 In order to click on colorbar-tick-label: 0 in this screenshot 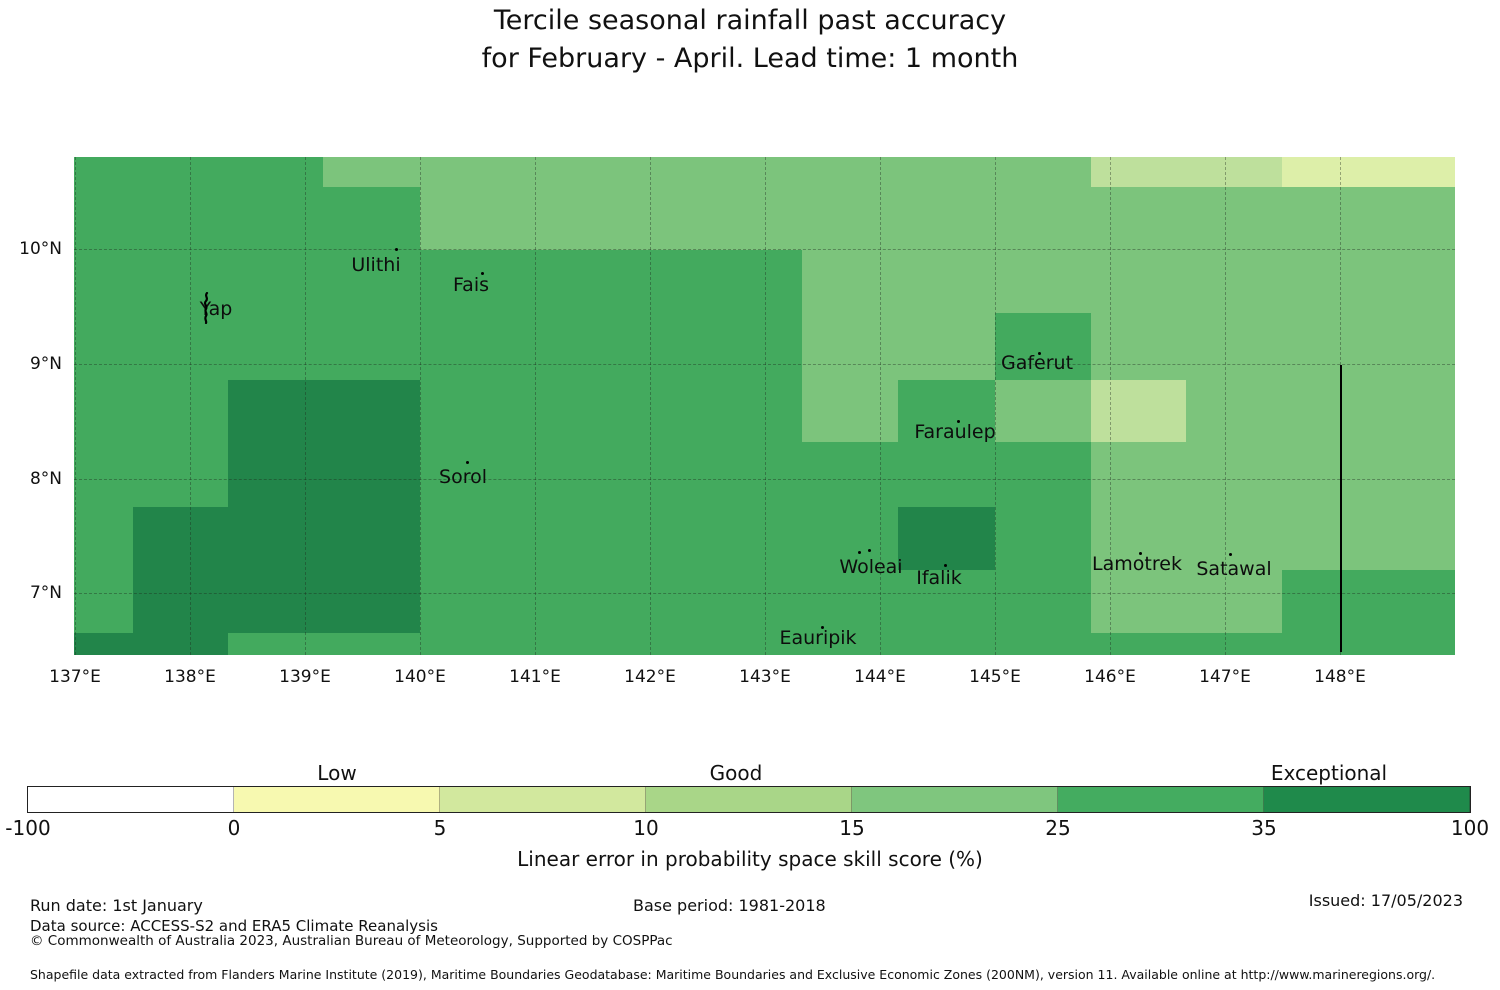, I will do `click(234, 828)`.